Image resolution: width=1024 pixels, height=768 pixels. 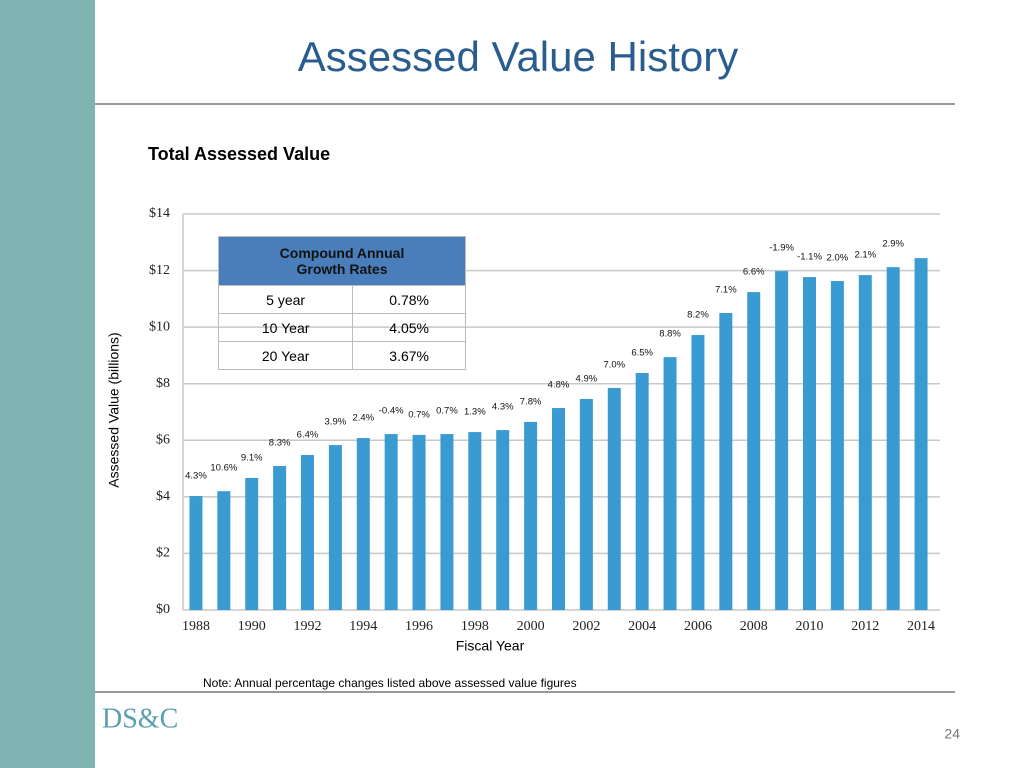 I want to click on growth-label: -0.4%, so click(x=391, y=411).